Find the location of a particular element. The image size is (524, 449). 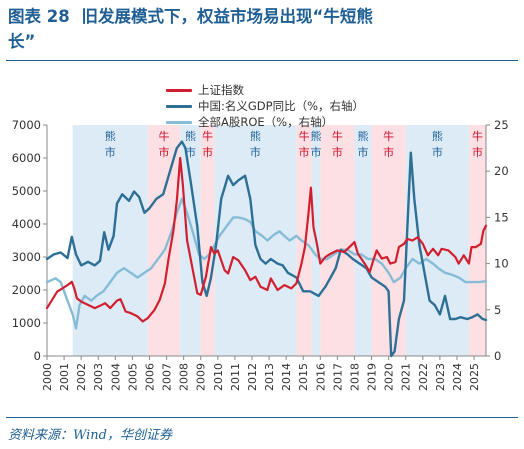

x-tick-label: 2012 is located at coordinates (252, 377).